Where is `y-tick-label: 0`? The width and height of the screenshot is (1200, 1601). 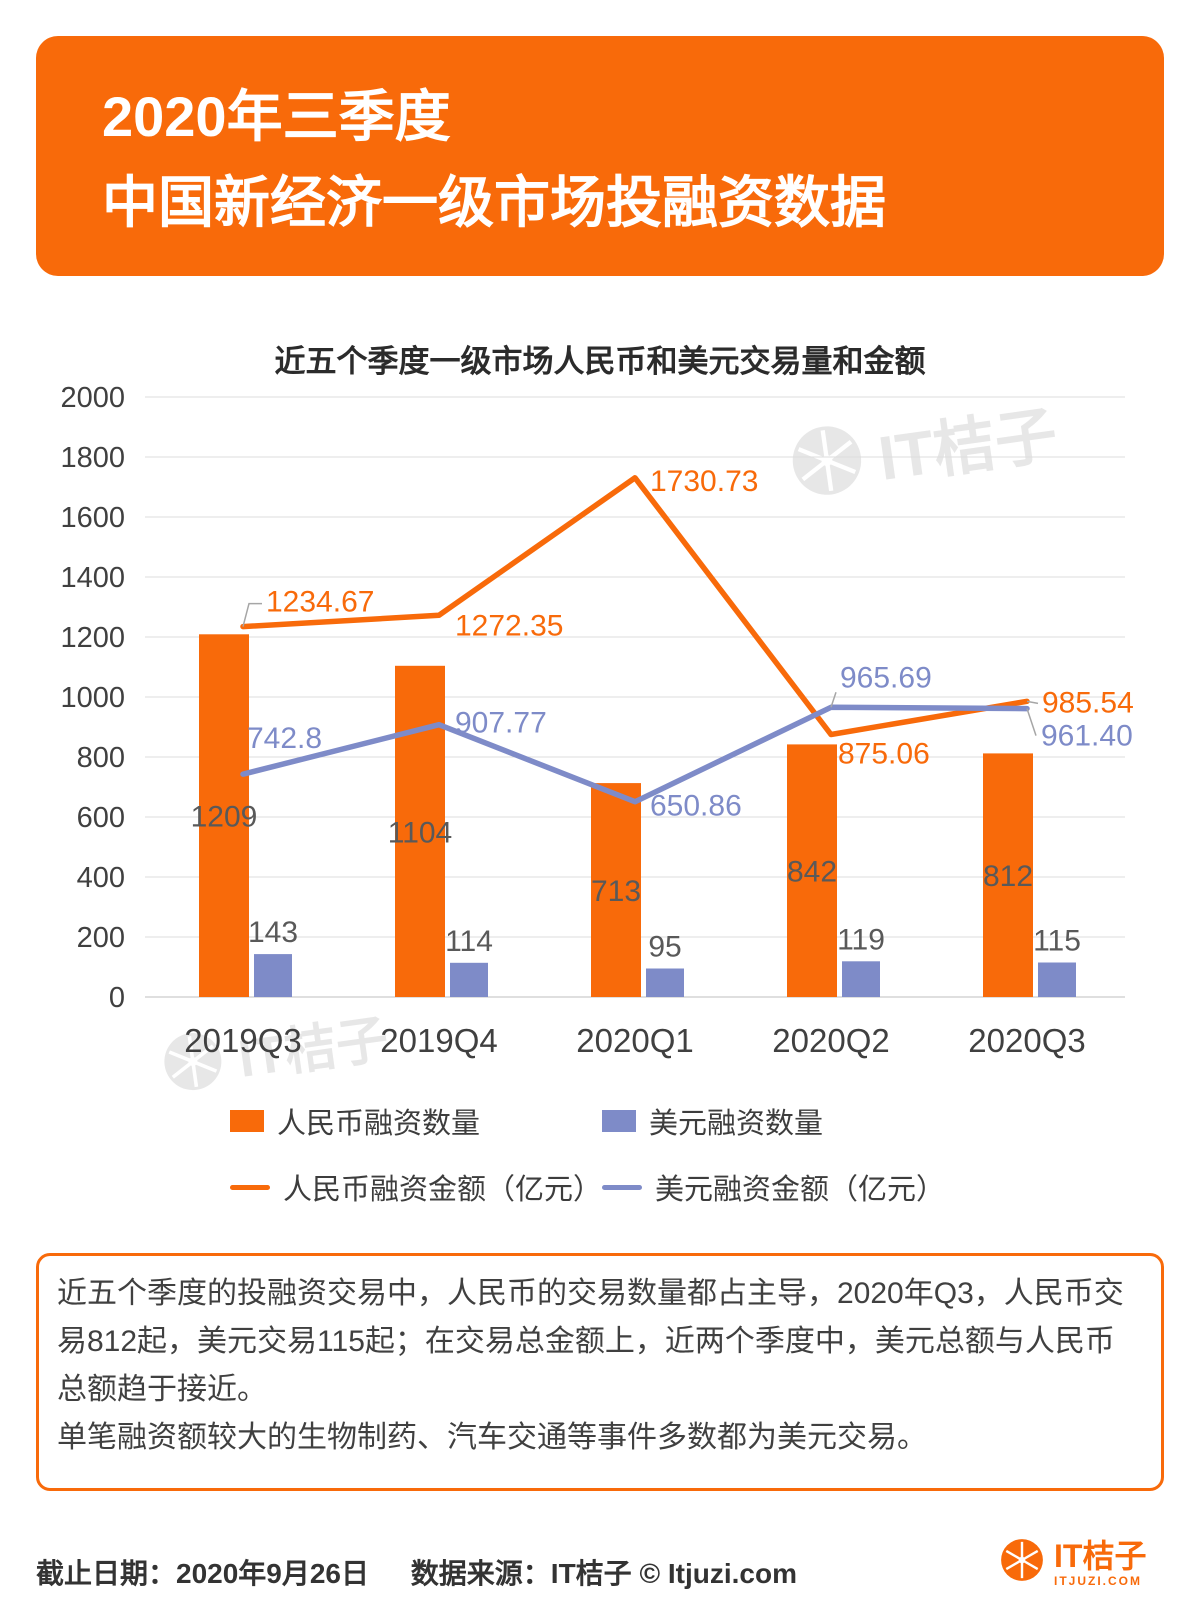
y-tick-label: 0 is located at coordinates (117, 998).